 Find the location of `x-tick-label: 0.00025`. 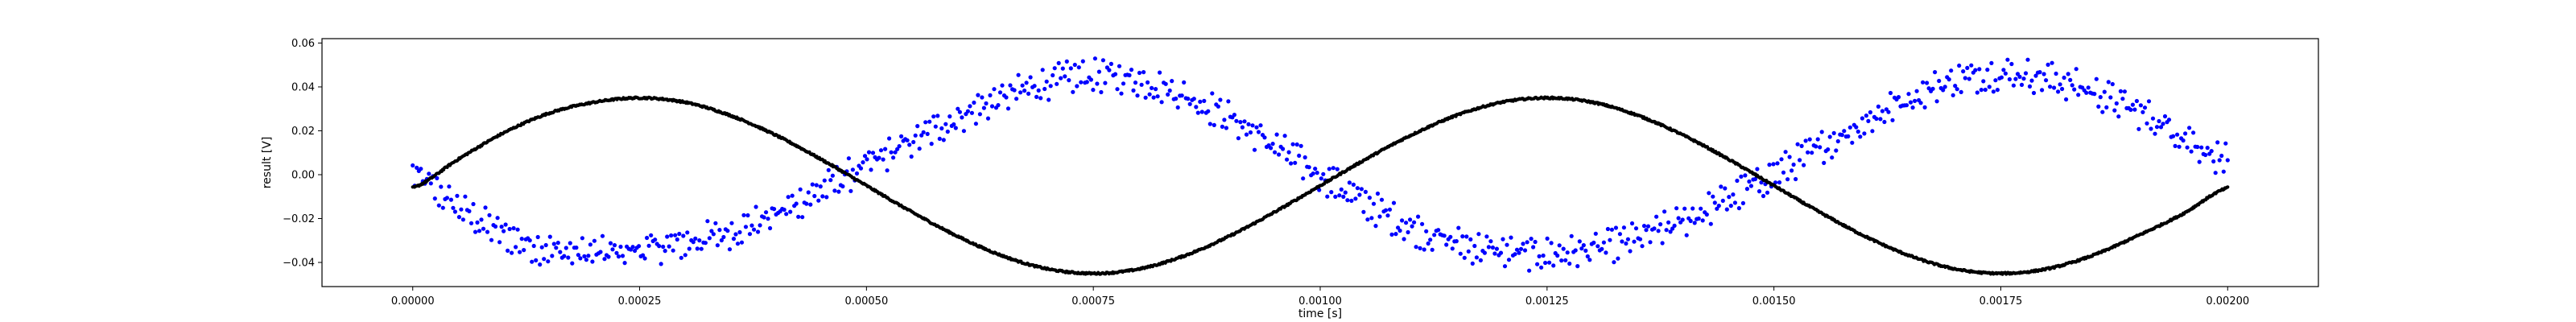

x-tick-label: 0.00025 is located at coordinates (640, 301).